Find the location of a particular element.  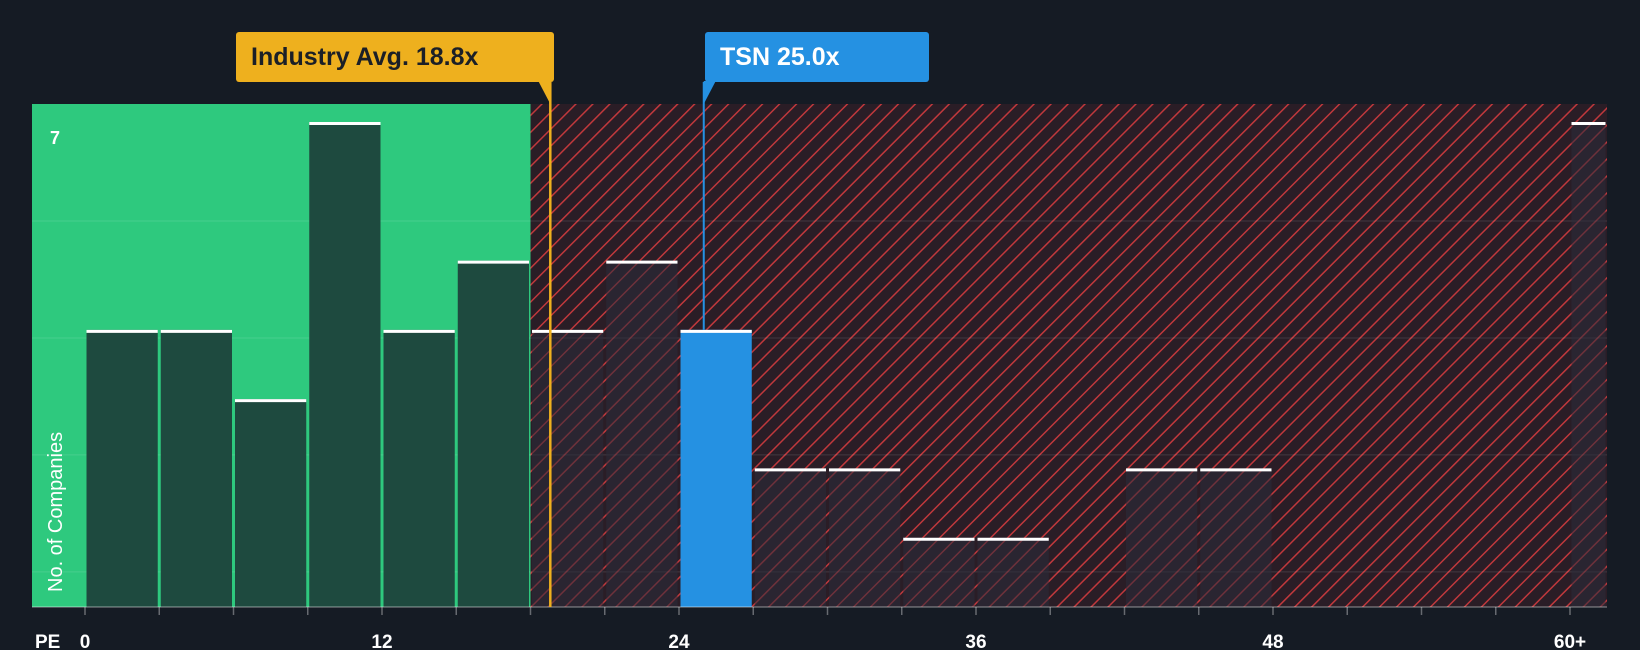

industry-callout-pointer is located at coordinates (544, 92).